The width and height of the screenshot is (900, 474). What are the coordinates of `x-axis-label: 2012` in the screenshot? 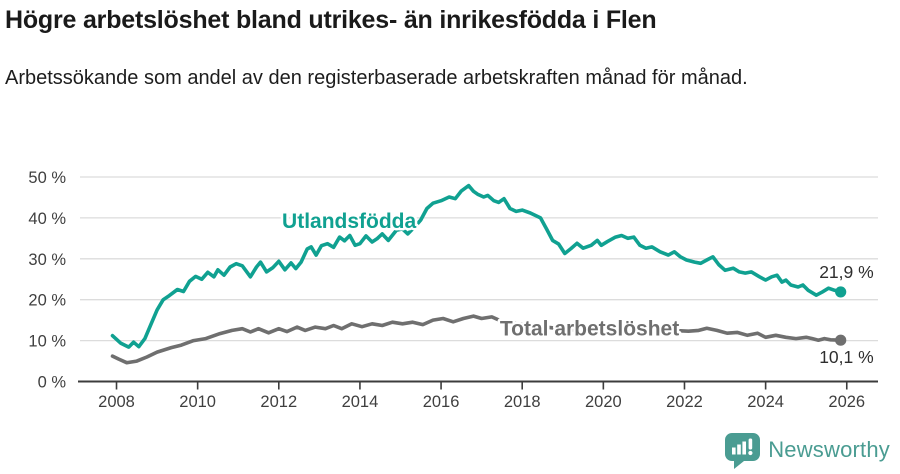 It's located at (278, 402).